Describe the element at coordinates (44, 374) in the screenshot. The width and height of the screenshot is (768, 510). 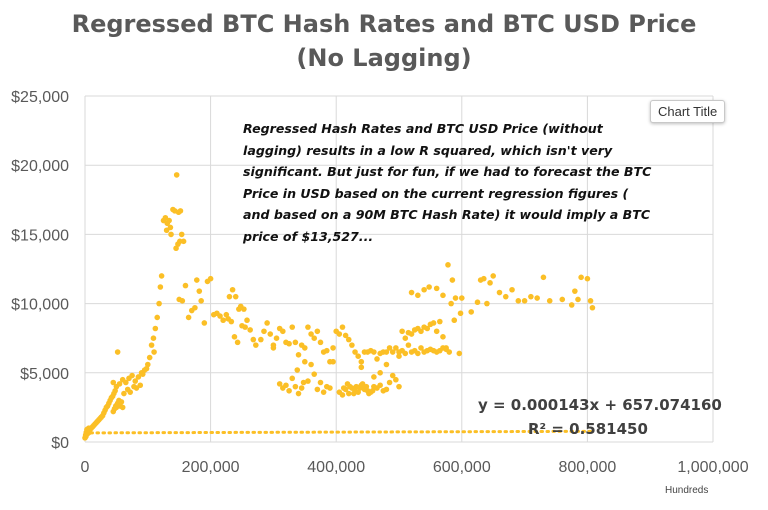
I see `y-tick-label: $5,000` at that location.